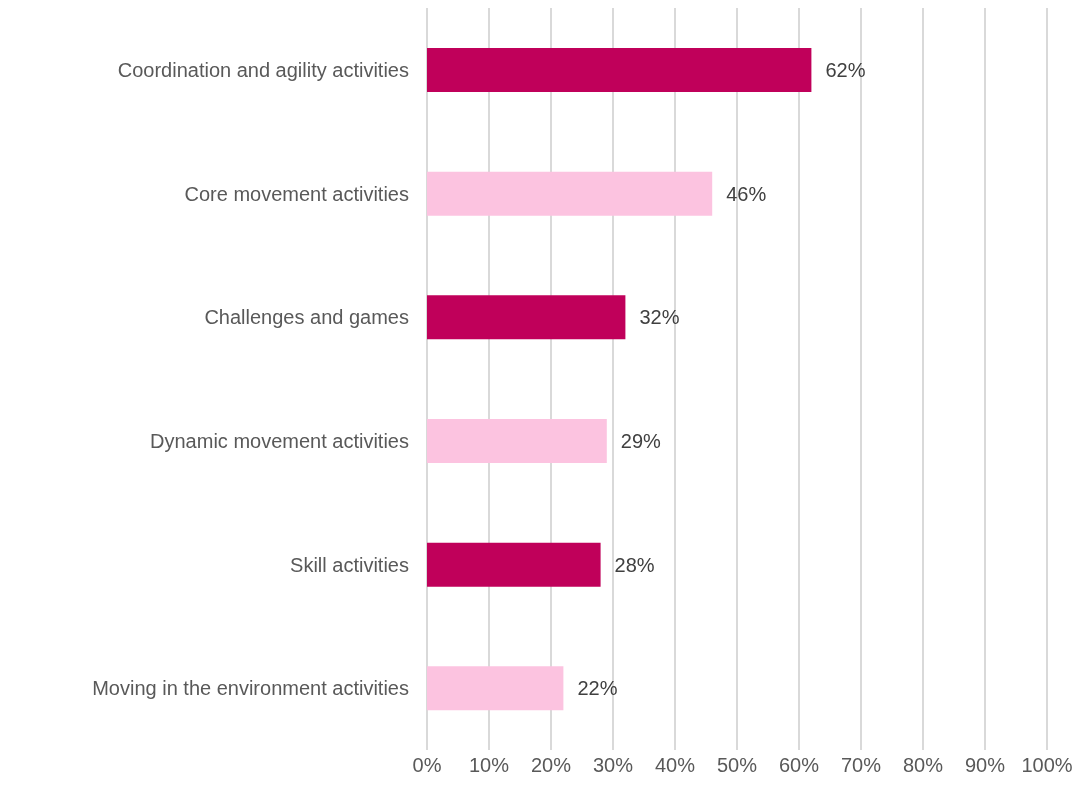  What do you see at coordinates (250, 688) in the screenshot?
I see `y-tick-label: Moving in the environment activities` at bounding box center [250, 688].